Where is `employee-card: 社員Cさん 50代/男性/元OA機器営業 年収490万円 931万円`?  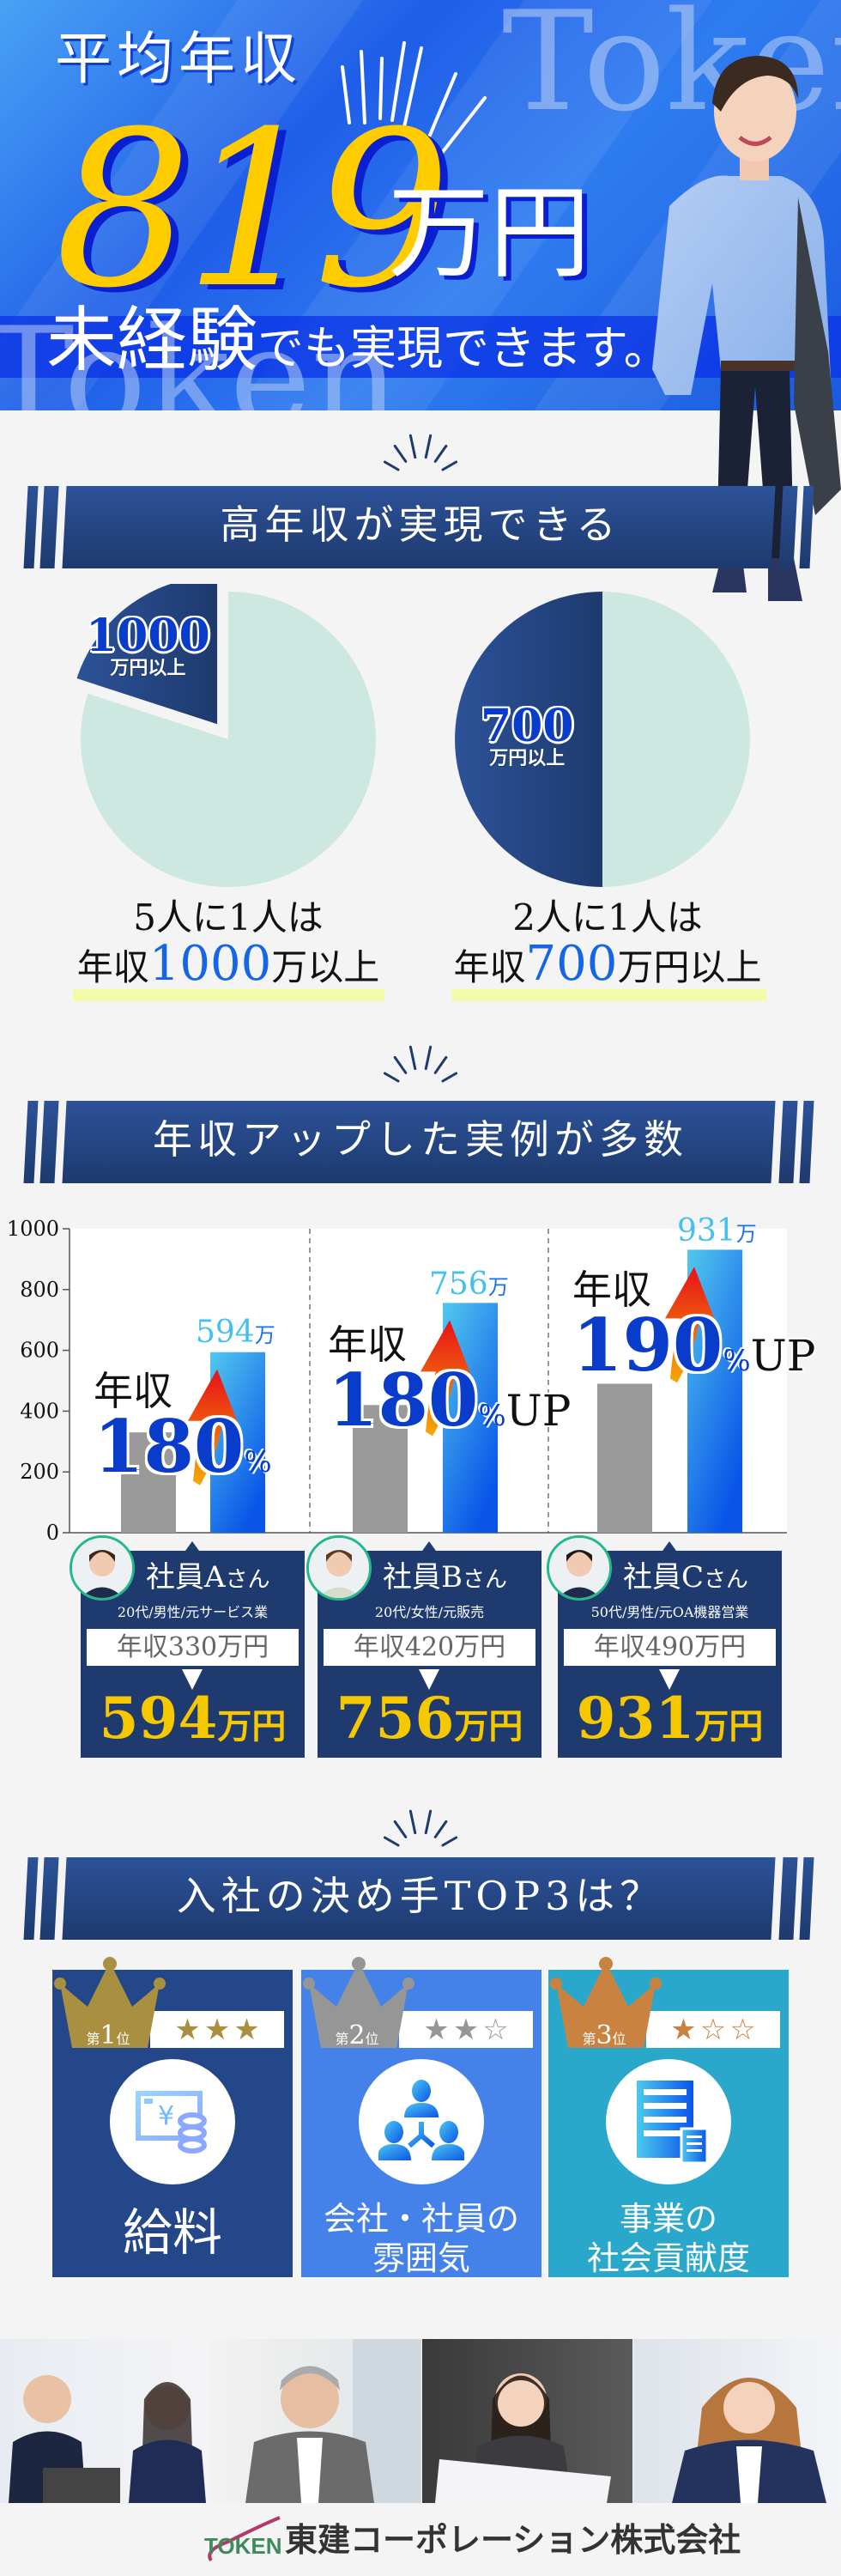
employee-card: 社員Cさん 50代/男性/元OA機器営業 年収490万円 931万円 is located at coordinates (664, 1646).